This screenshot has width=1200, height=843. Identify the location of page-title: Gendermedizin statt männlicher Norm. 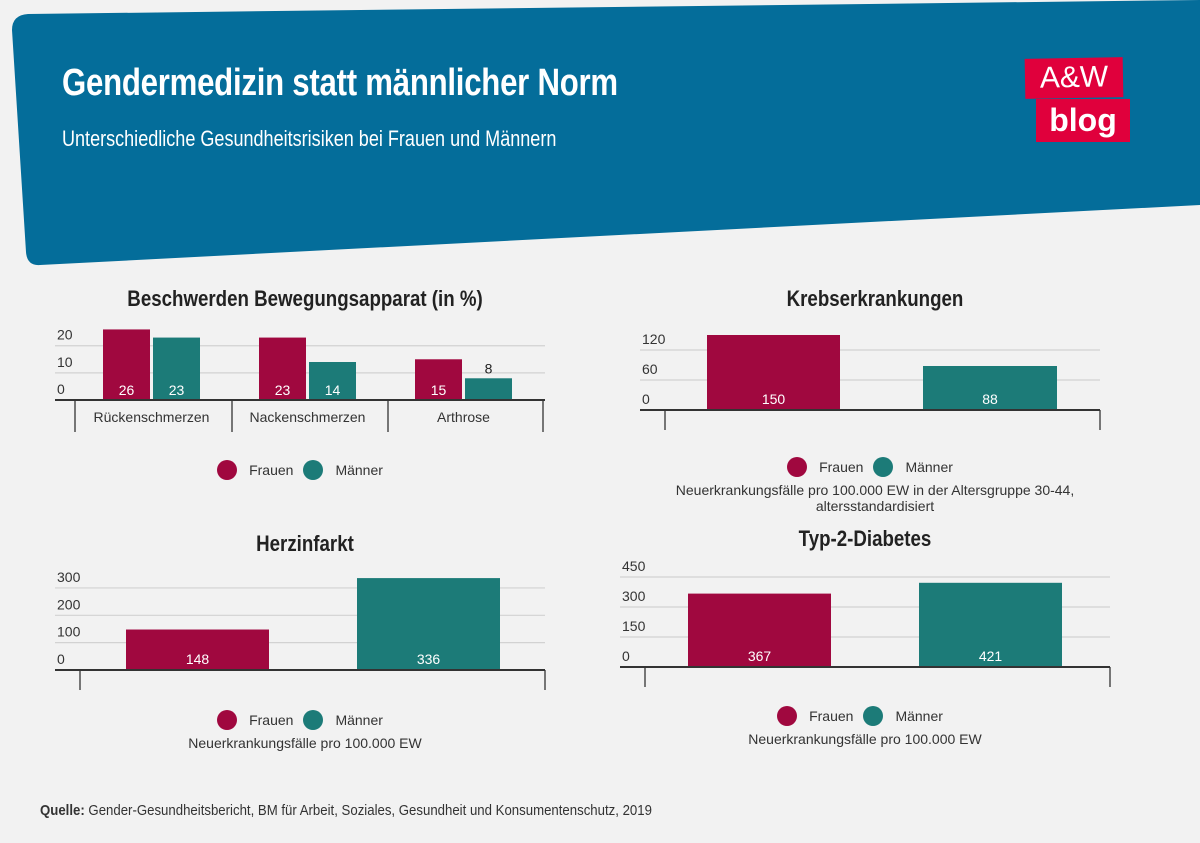
(340, 83).